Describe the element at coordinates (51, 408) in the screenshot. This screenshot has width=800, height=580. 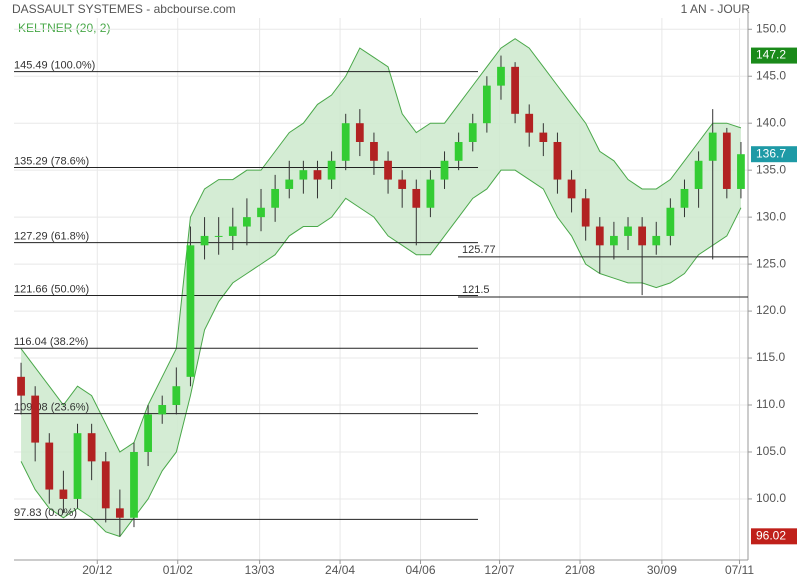
I see `fib-label: 109.08 (23.6%)` at that location.